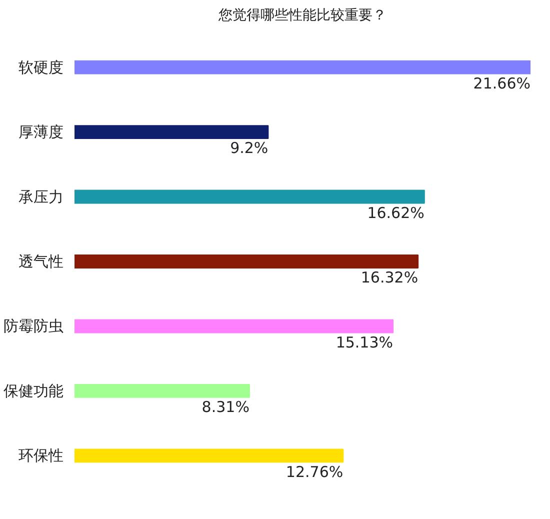 The height and width of the screenshot is (519, 550). What do you see at coordinates (249, 148) in the screenshot?
I see `data-label: 9.2%` at bounding box center [249, 148].